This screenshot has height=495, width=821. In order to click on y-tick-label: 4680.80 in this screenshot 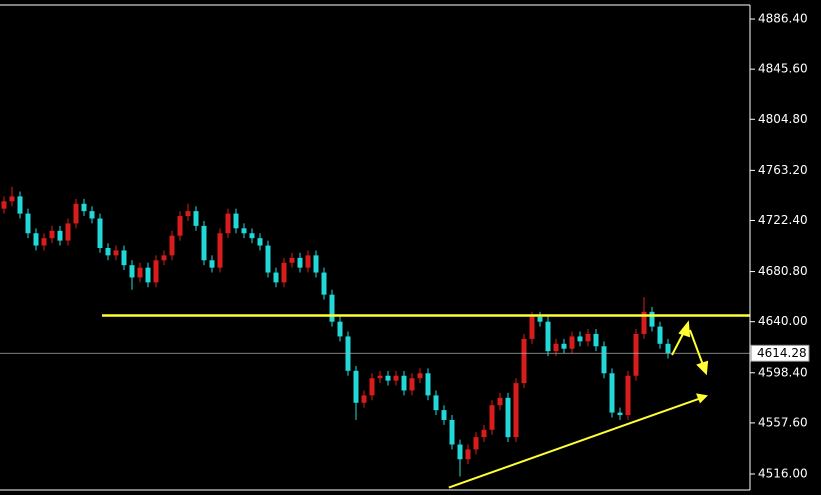, I will do `click(783, 271)`.